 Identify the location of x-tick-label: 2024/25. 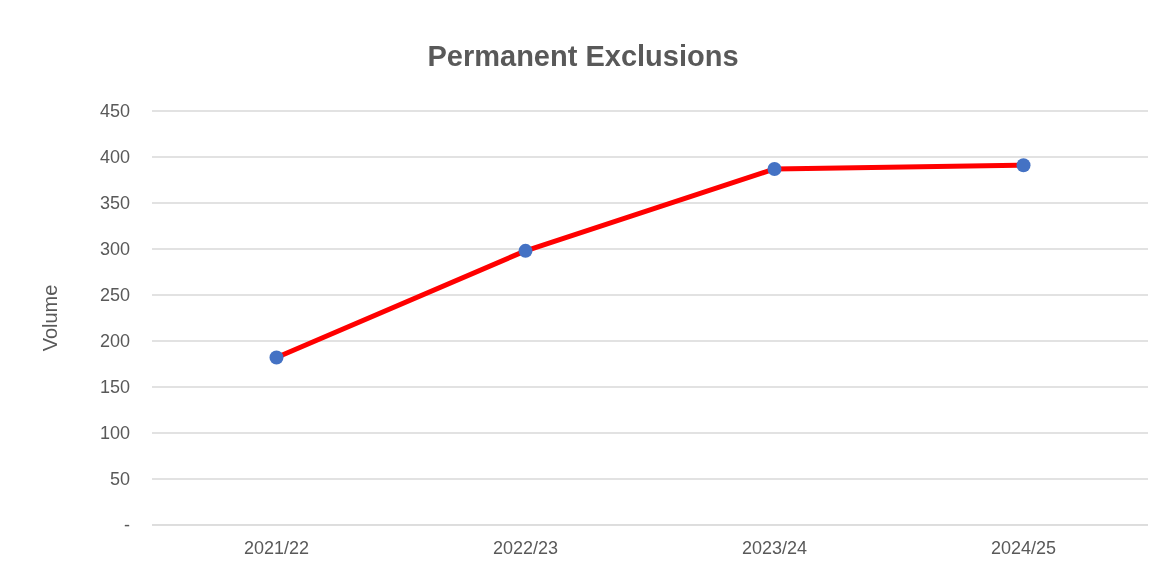
(1023, 547).